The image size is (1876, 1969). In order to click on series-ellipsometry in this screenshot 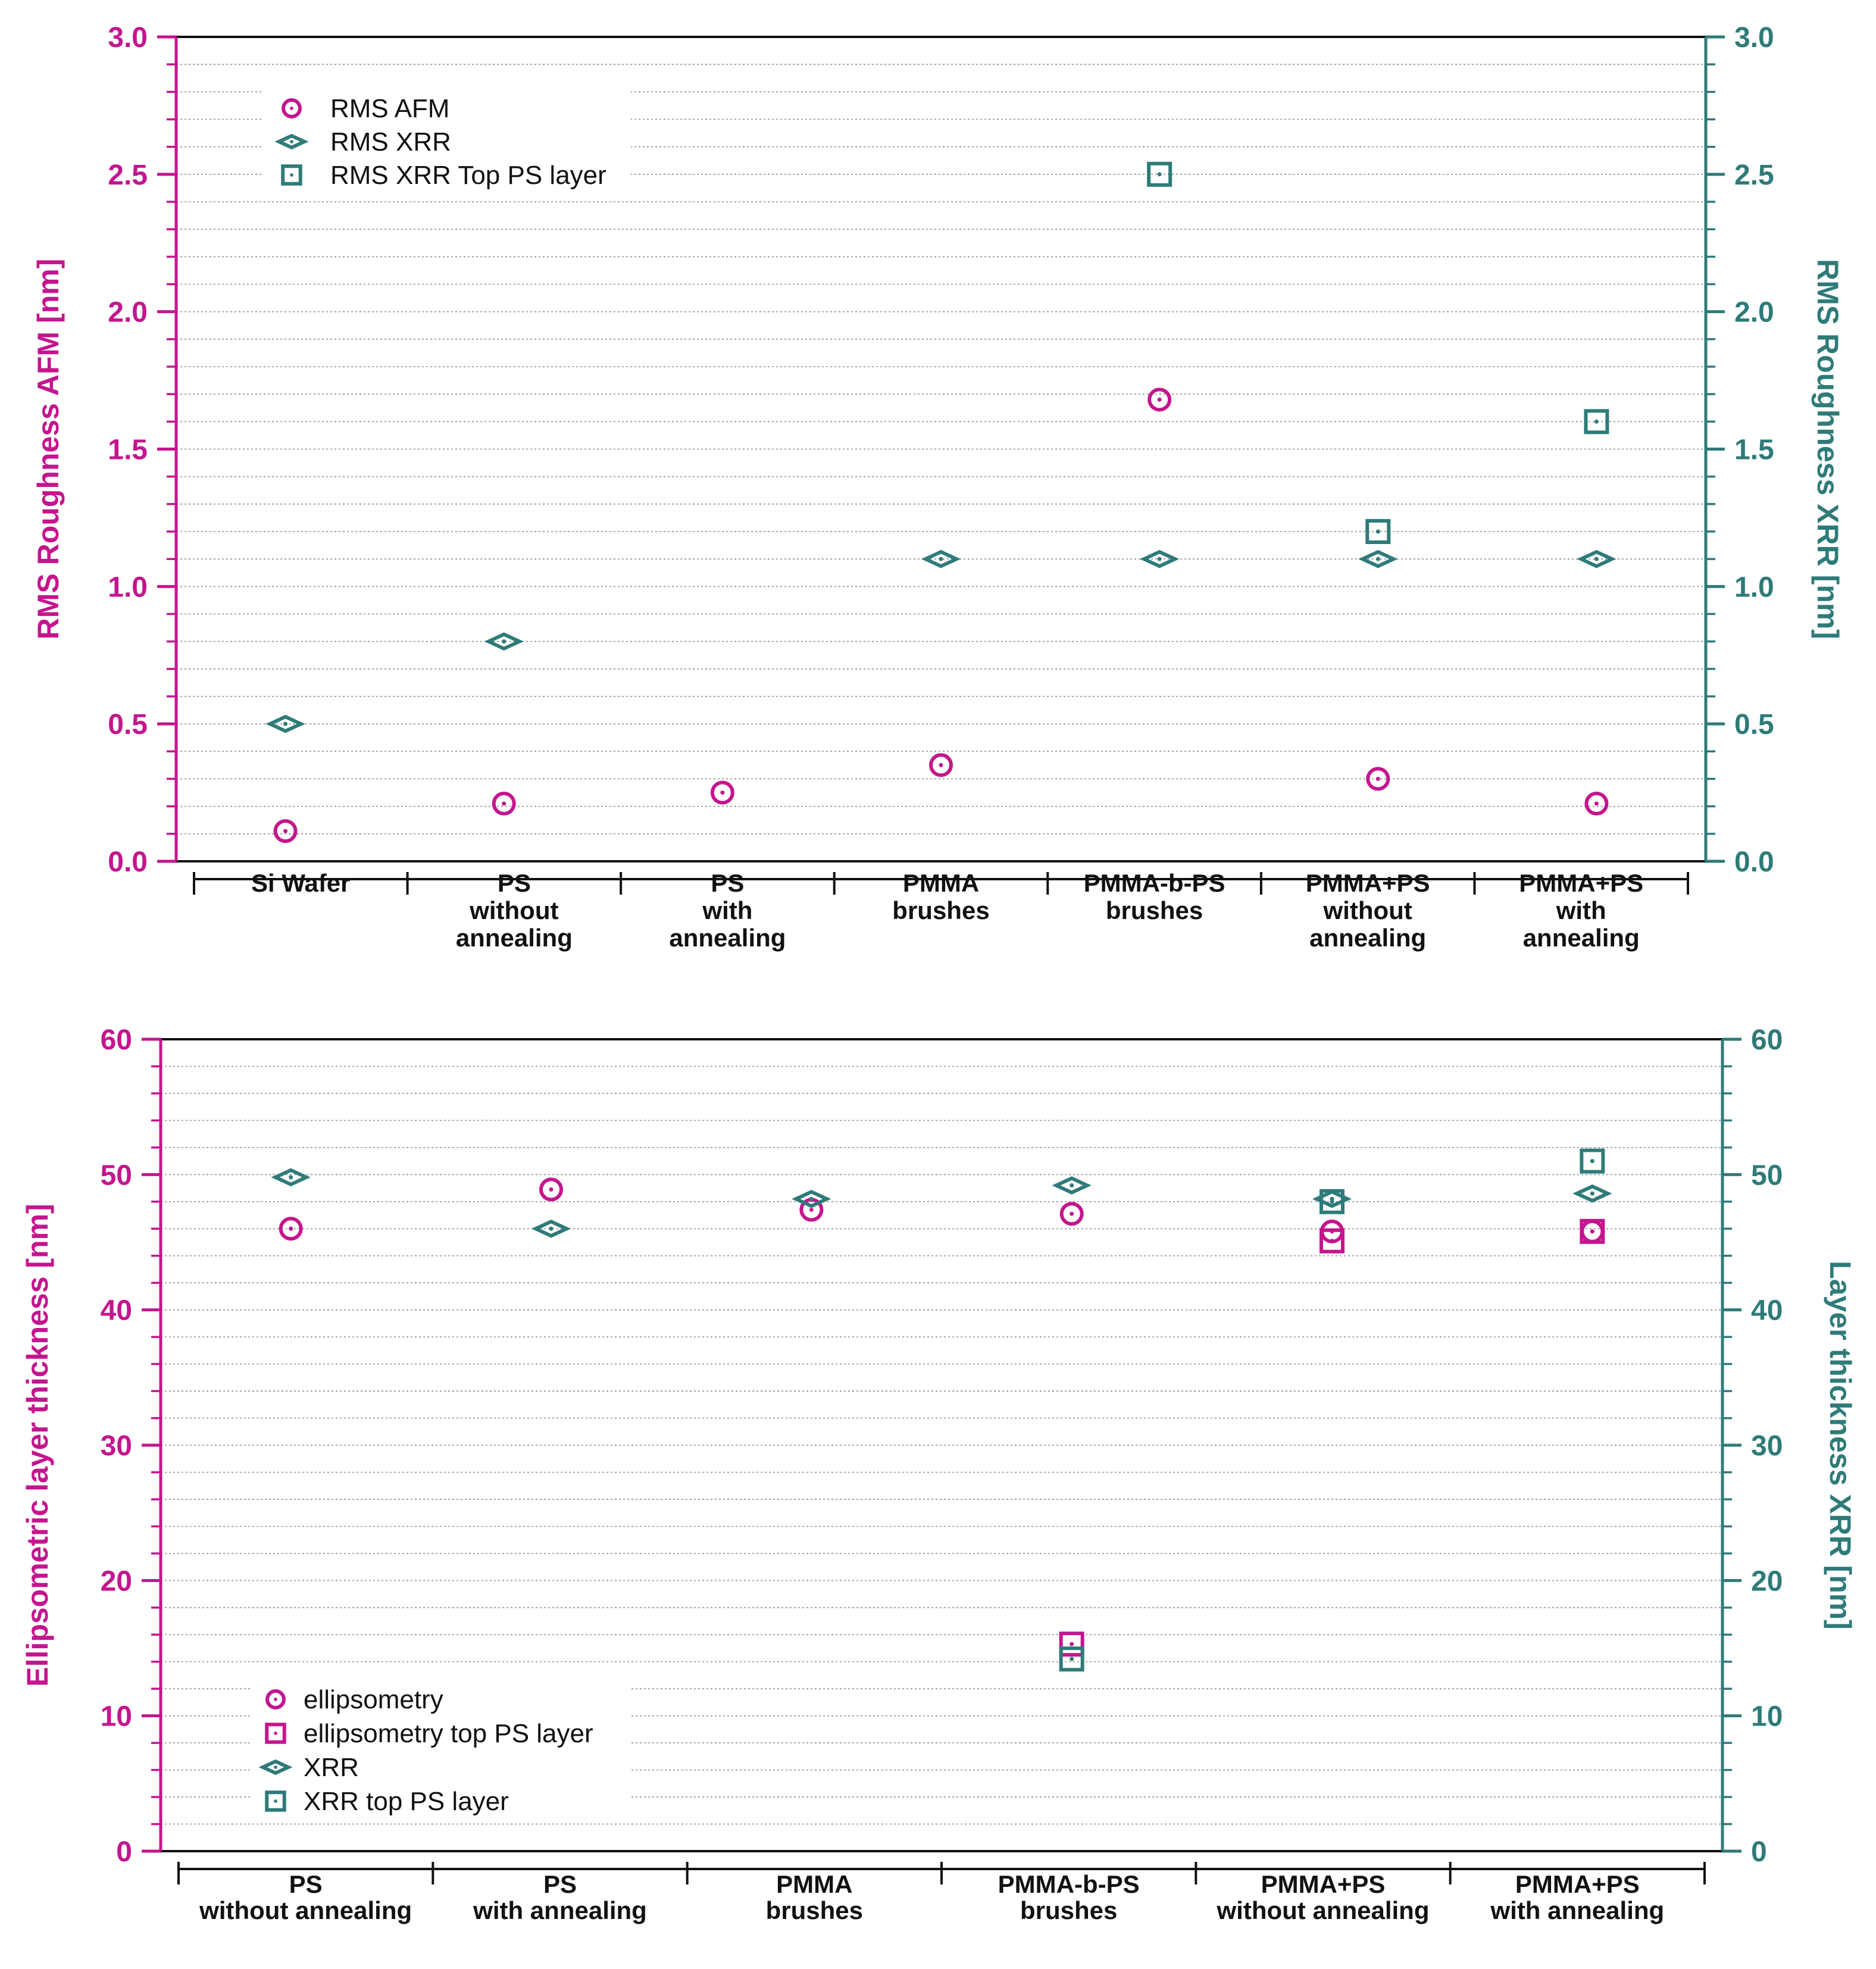, I will do `click(942, 1210)`.